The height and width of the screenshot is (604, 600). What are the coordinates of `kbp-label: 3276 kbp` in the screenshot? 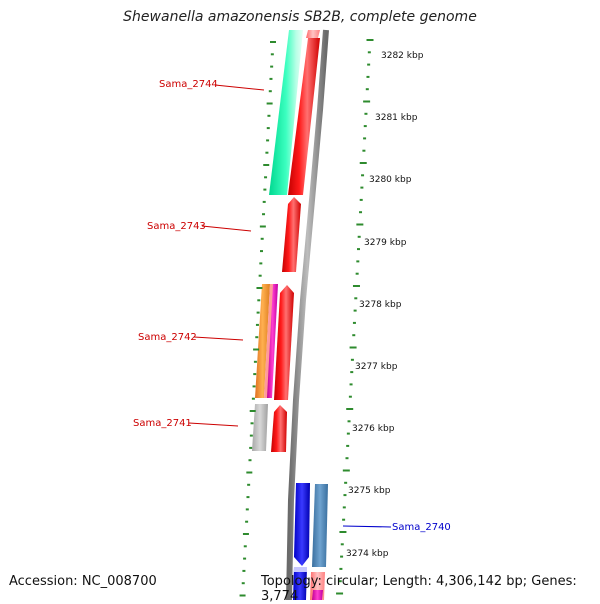 It's located at (373, 429).